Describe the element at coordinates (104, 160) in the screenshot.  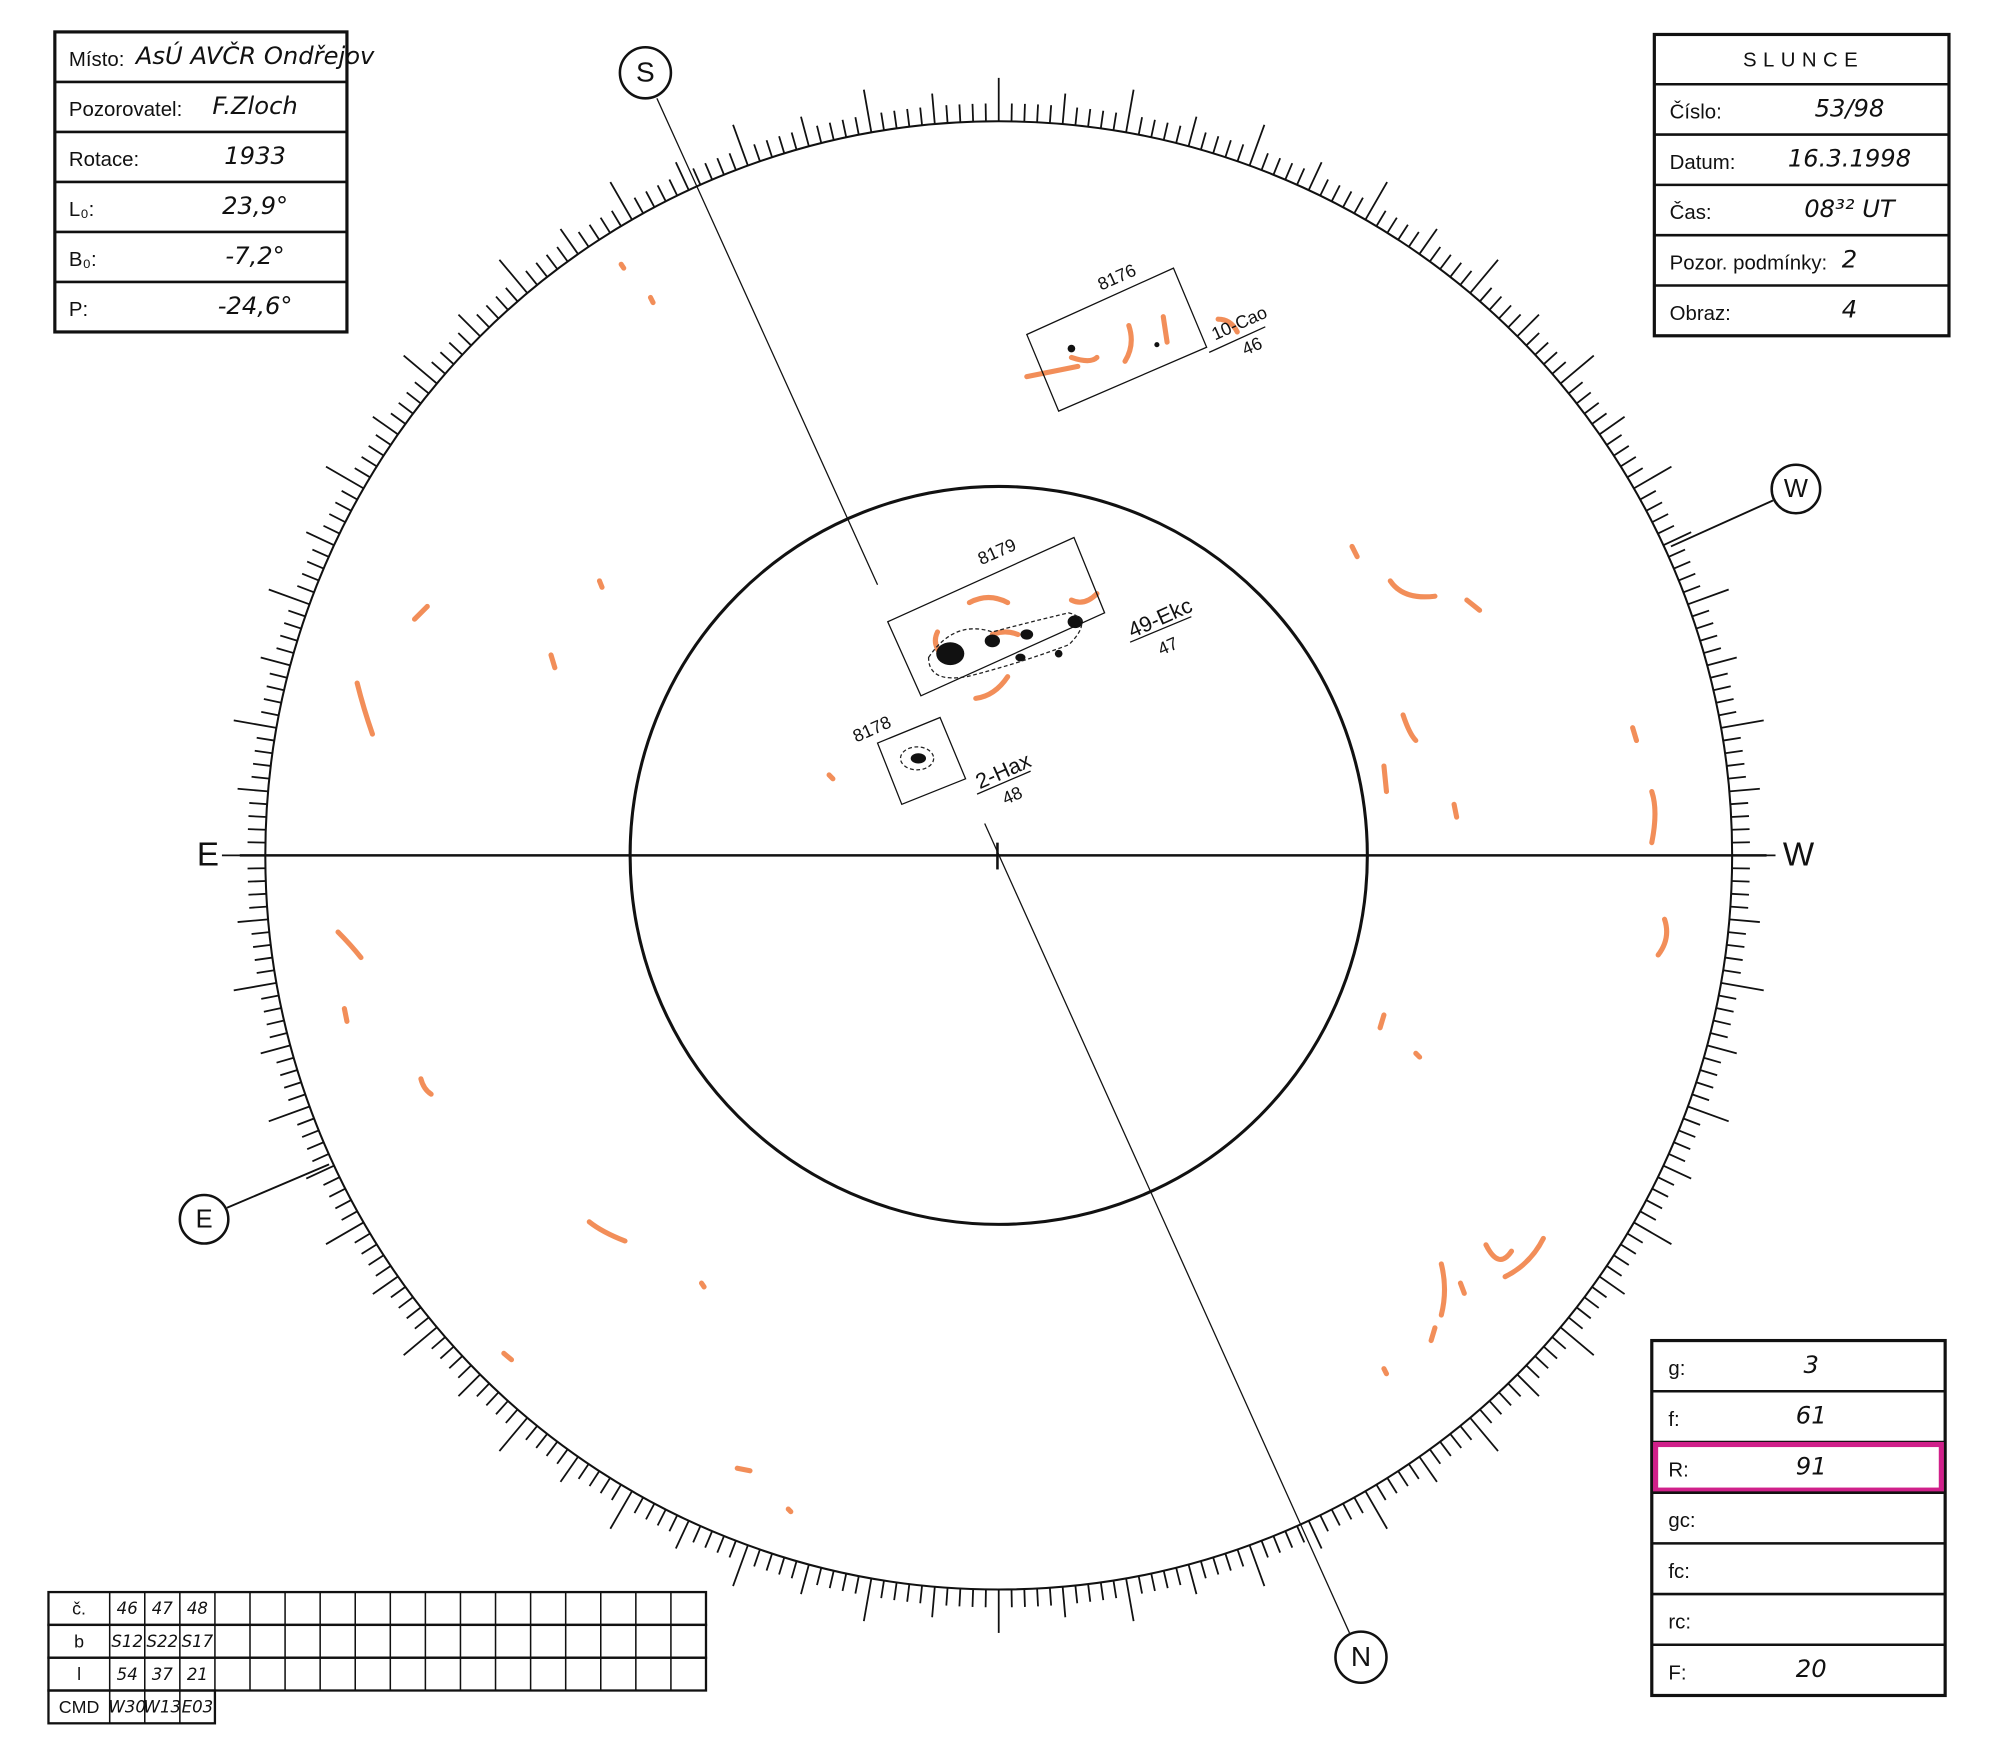
I see `field-label: Rotace:` at that location.